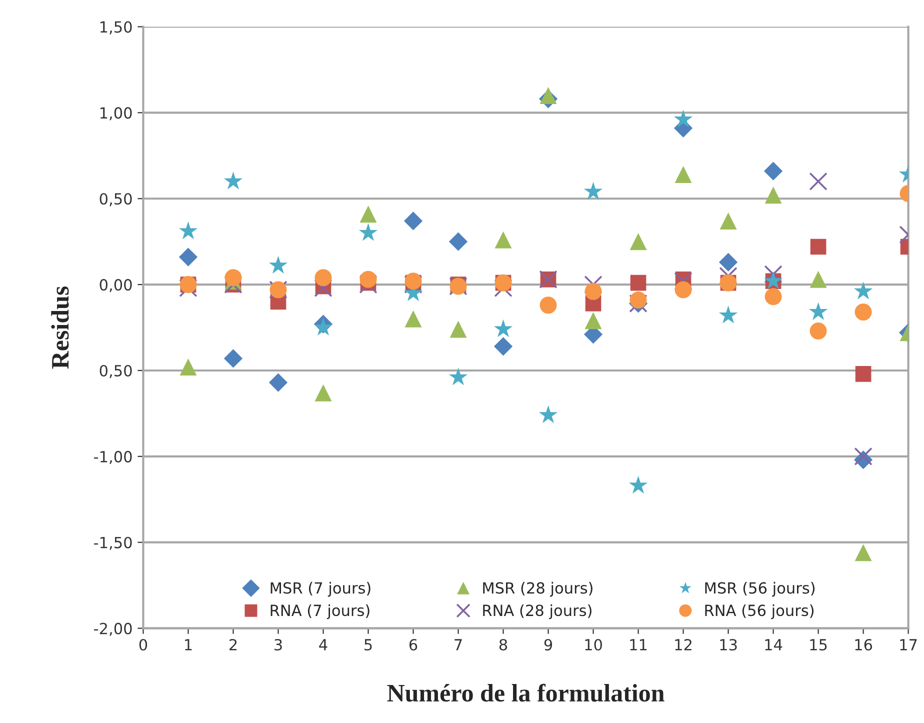  I want to click on legend-label: MSR (28 jours), so click(537, 589).